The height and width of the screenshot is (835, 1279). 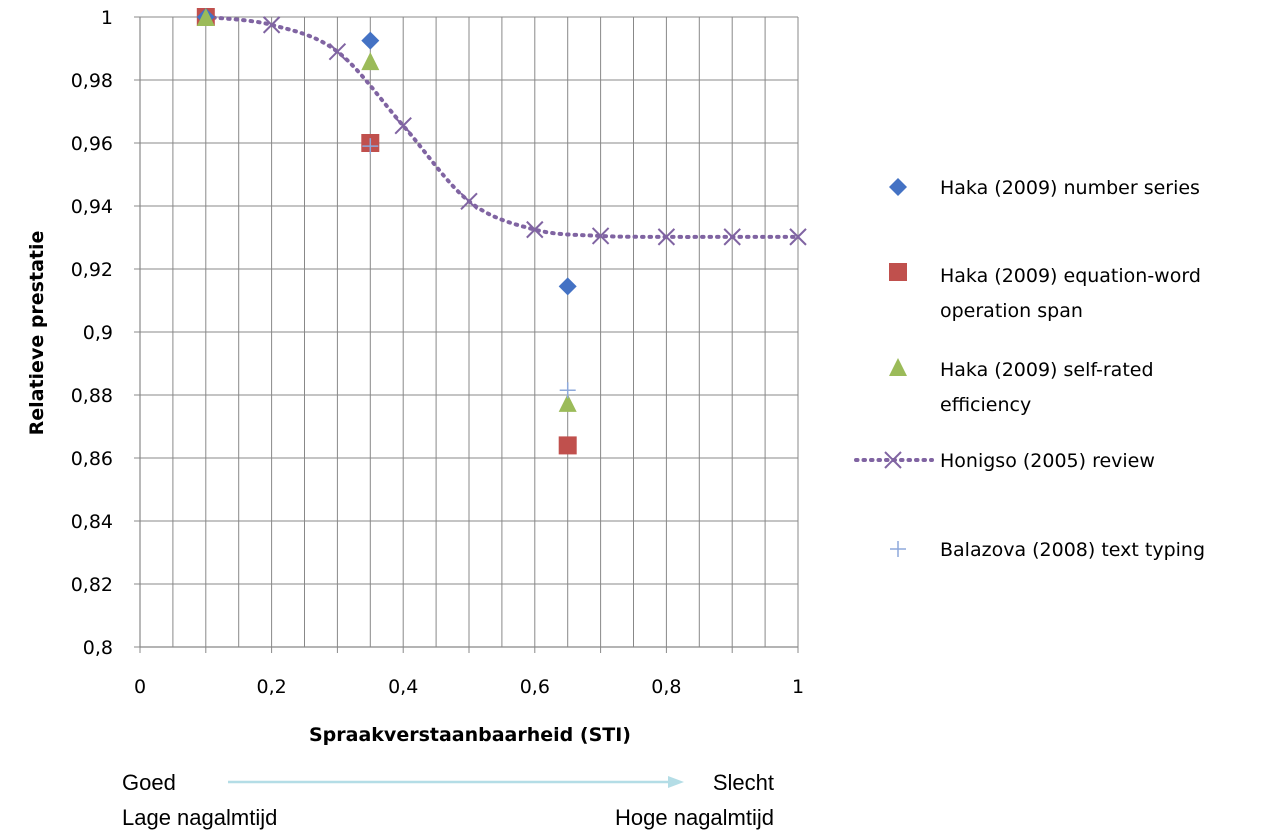 What do you see at coordinates (403, 687) in the screenshot?
I see `x-tick-label: 0,4` at bounding box center [403, 687].